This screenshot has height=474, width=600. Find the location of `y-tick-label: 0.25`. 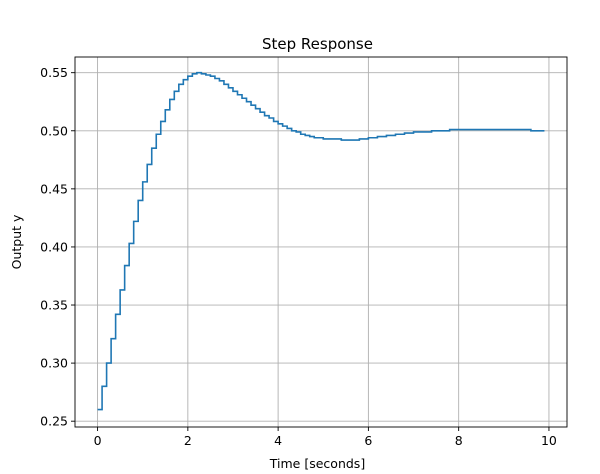

y-tick-label: 0.25 is located at coordinates (54, 421).